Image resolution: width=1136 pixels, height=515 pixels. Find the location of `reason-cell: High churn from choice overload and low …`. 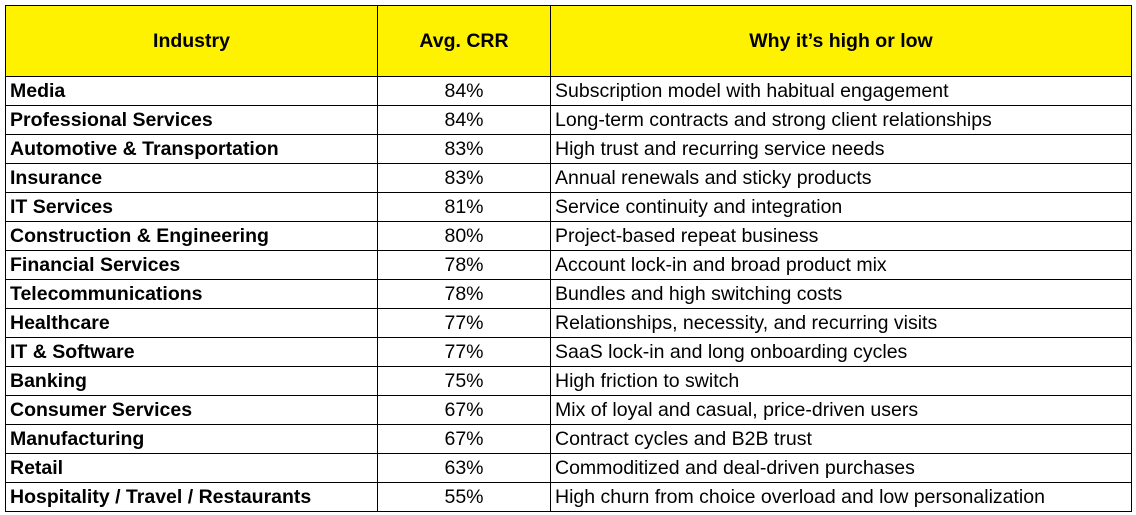

reason-cell: High churn from choice overload and low … is located at coordinates (841, 497).